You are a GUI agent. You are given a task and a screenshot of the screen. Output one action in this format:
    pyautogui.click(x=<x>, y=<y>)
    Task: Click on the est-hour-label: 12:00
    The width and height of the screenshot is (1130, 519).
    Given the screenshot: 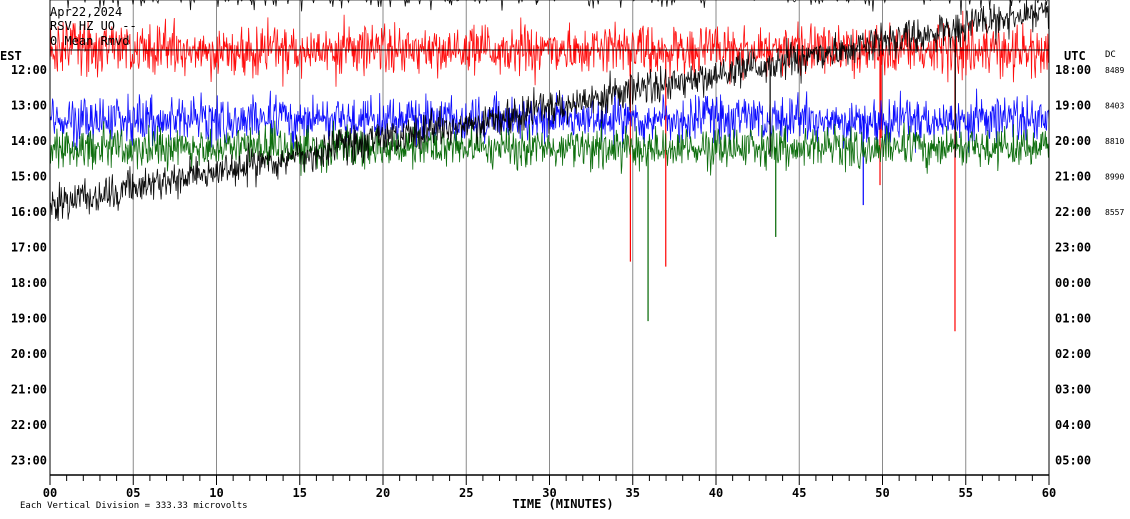 What is the action you would take?
    pyautogui.click(x=29, y=70)
    